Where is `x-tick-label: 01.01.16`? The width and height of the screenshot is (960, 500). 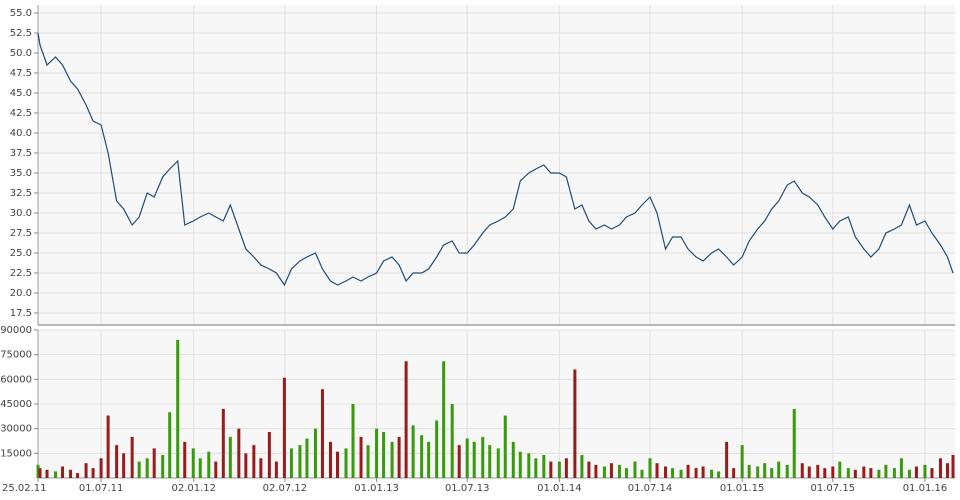
x-tick-label: 01.01.16 is located at coordinates (925, 488).